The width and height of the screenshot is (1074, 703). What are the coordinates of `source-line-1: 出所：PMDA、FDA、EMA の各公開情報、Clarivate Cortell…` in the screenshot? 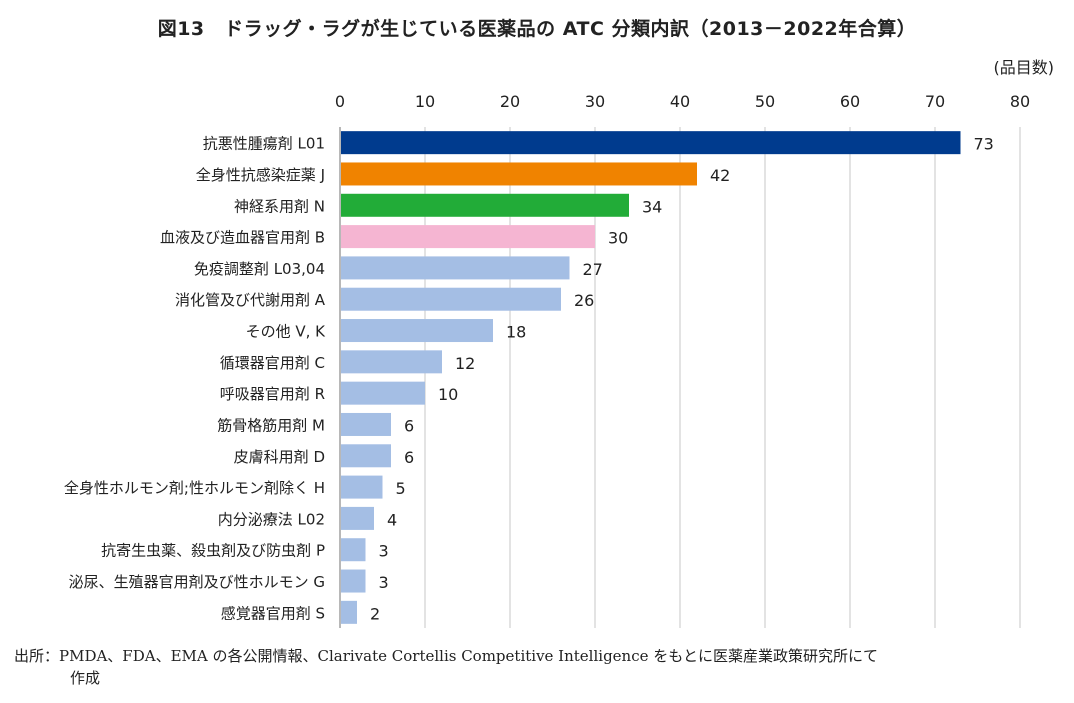 It's located at (446, 656).